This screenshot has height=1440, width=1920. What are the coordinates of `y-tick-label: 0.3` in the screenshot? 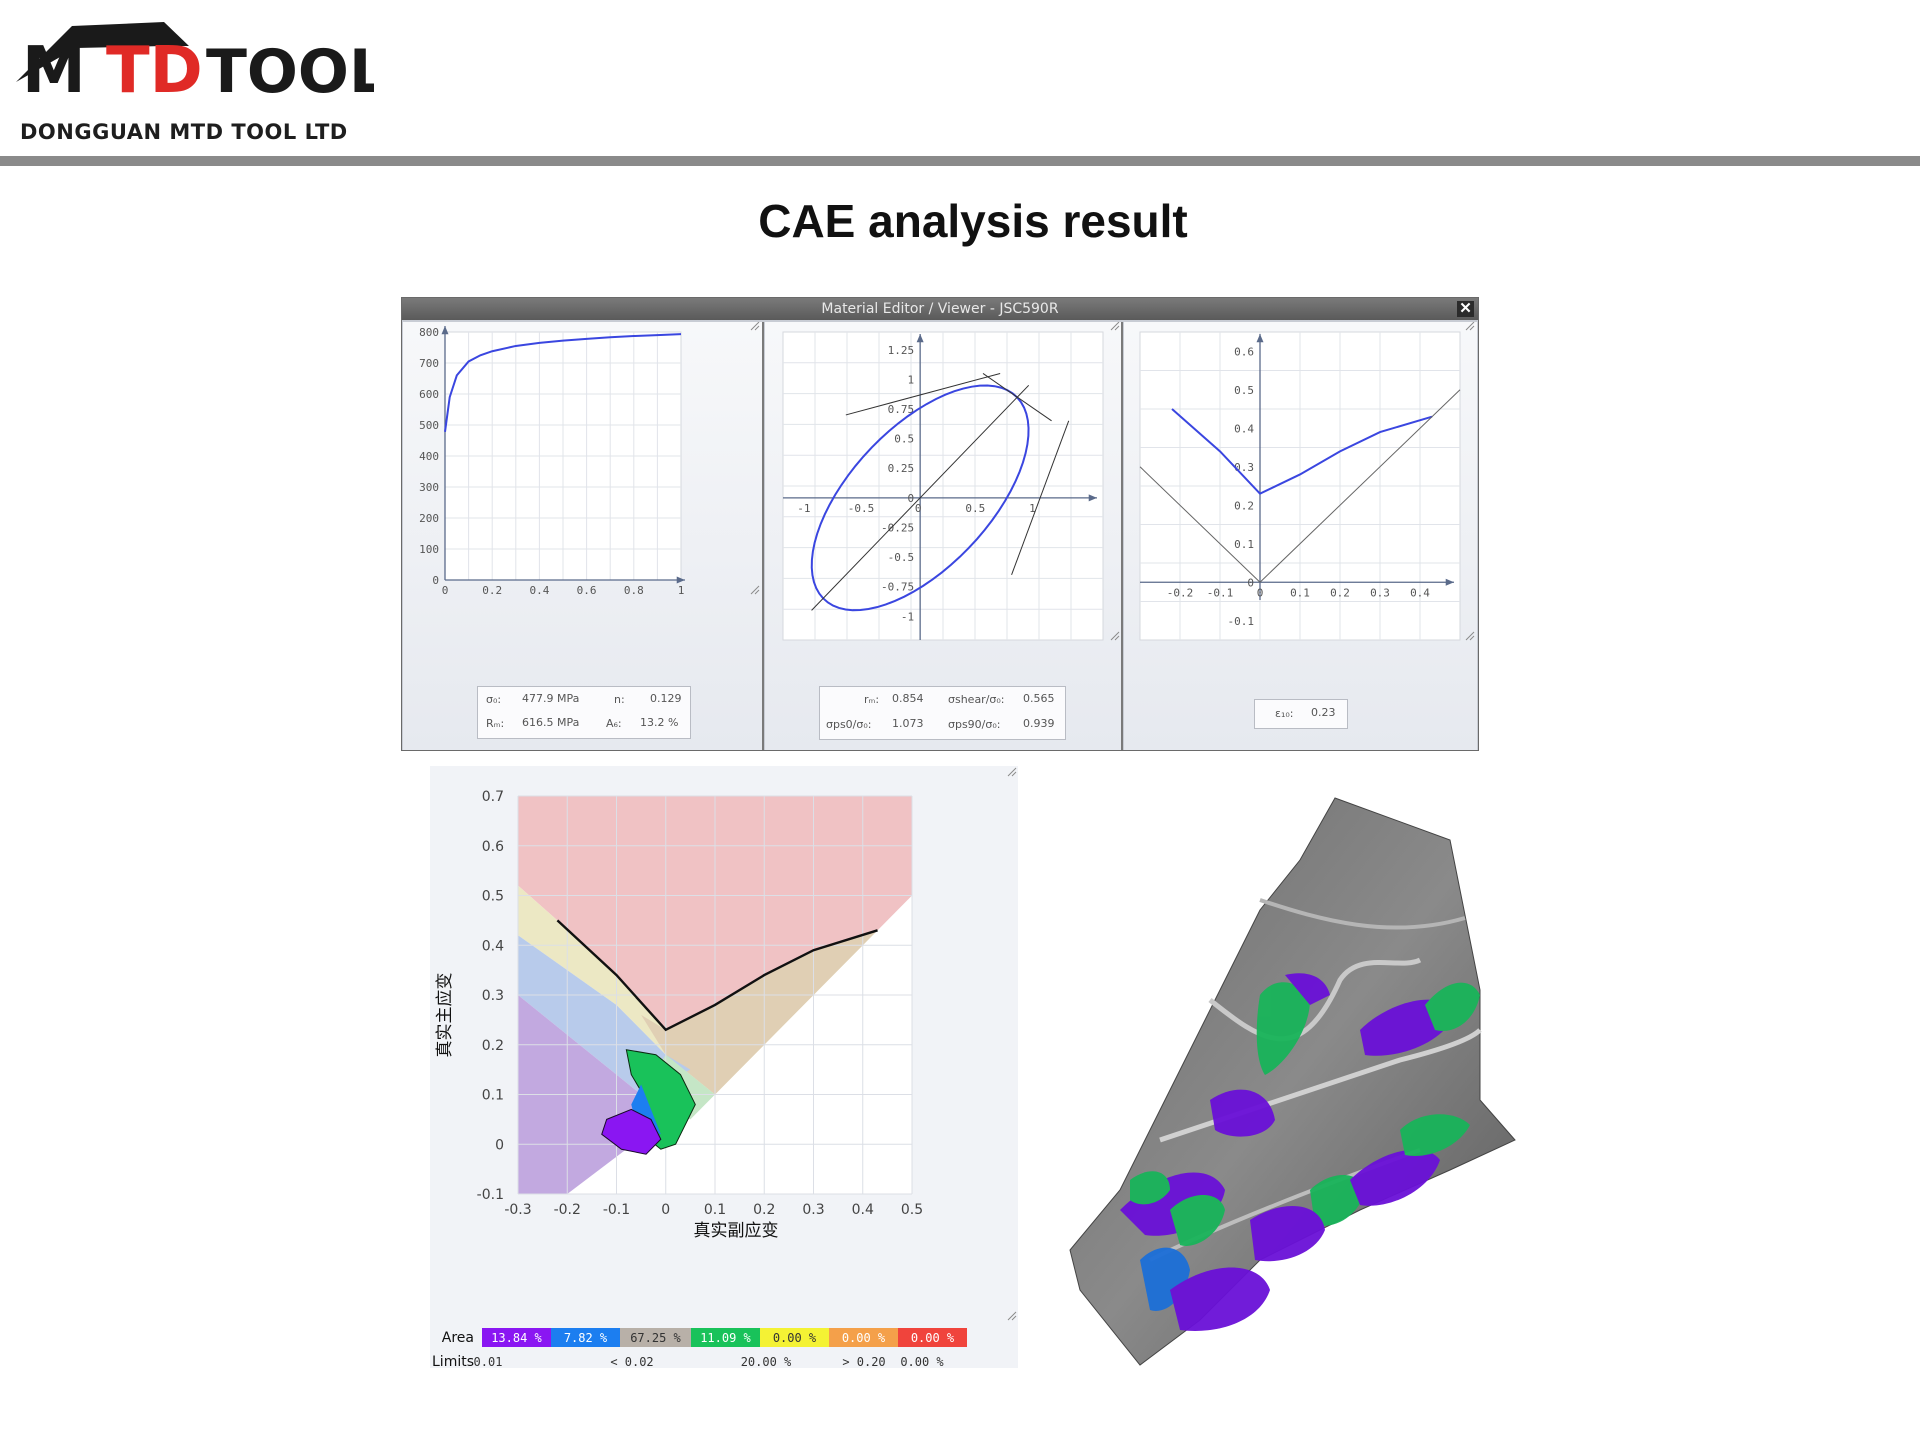 It's located at (1244, 467).